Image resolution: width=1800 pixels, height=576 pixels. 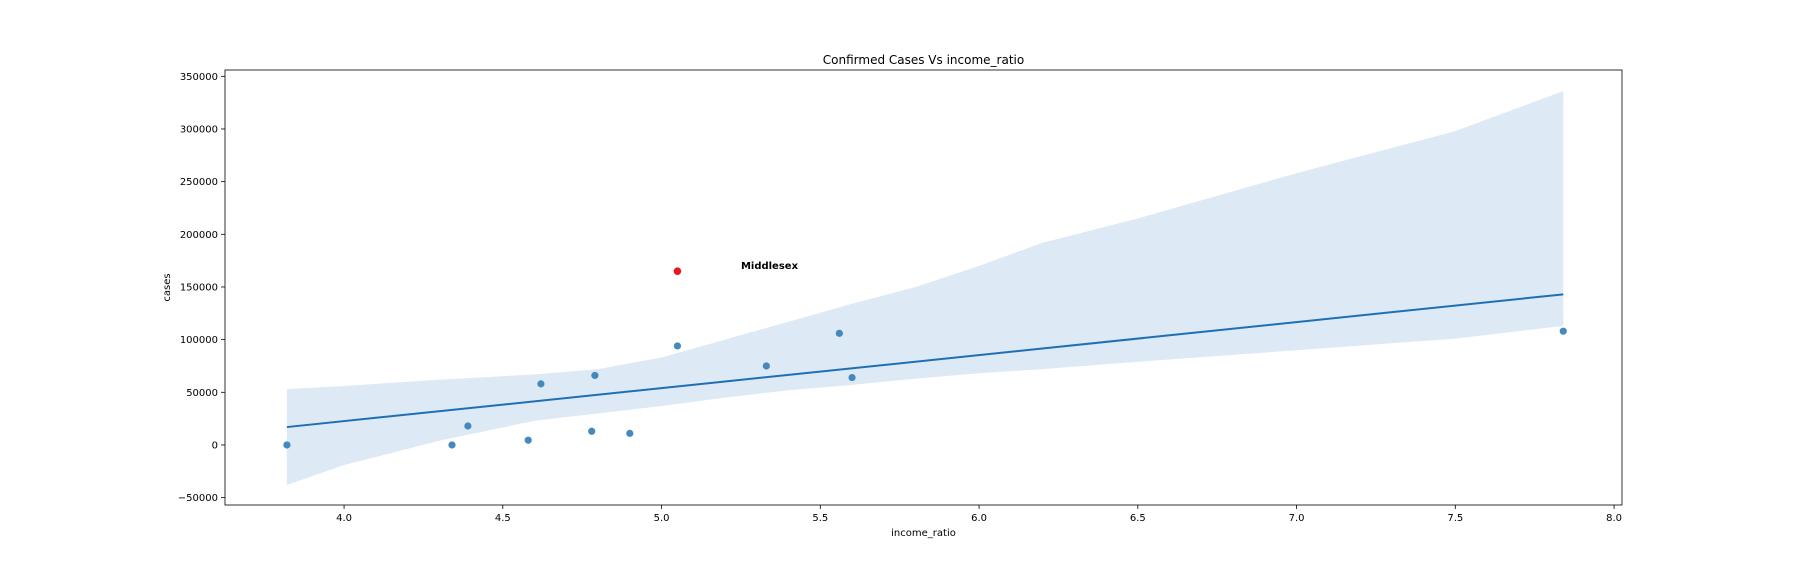 I want to click on y-tick-label: 100000, so click(x=199, y=340).